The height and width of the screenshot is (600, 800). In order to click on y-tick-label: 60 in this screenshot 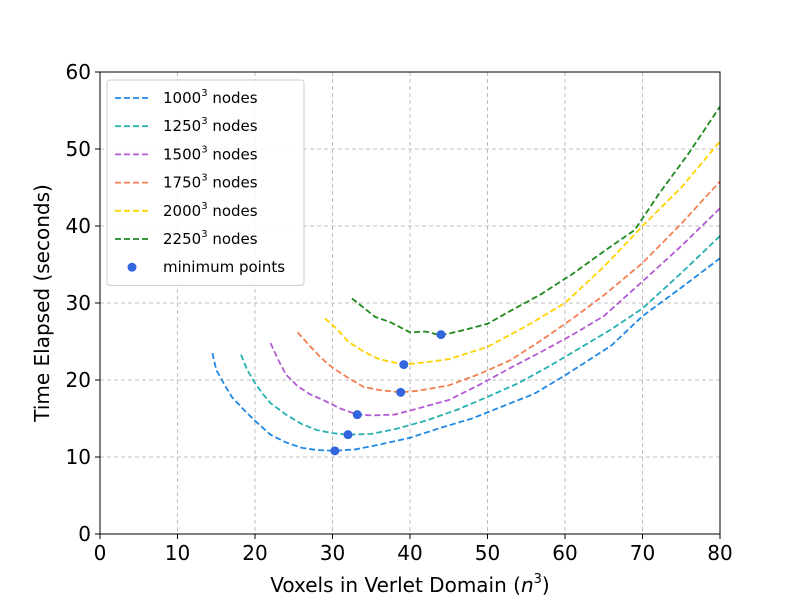, I will do `click(78, 72)`.